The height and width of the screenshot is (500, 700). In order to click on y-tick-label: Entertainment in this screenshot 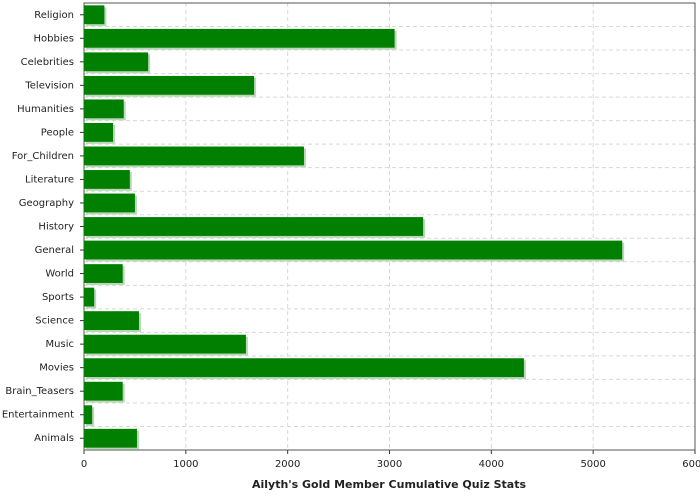, I will do `click(38, 415)`.